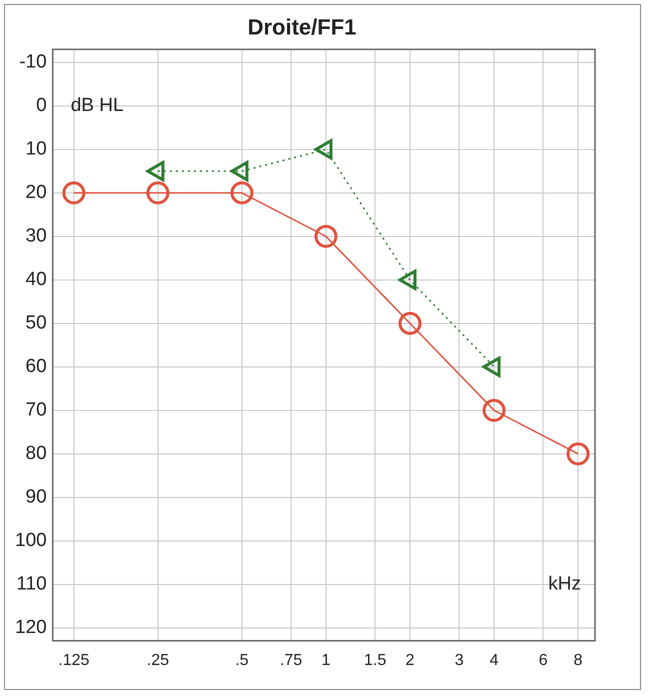 The width and height of the screenshot is (649, 696). I want to click on x-tick-label: 8, so click(578, 660).